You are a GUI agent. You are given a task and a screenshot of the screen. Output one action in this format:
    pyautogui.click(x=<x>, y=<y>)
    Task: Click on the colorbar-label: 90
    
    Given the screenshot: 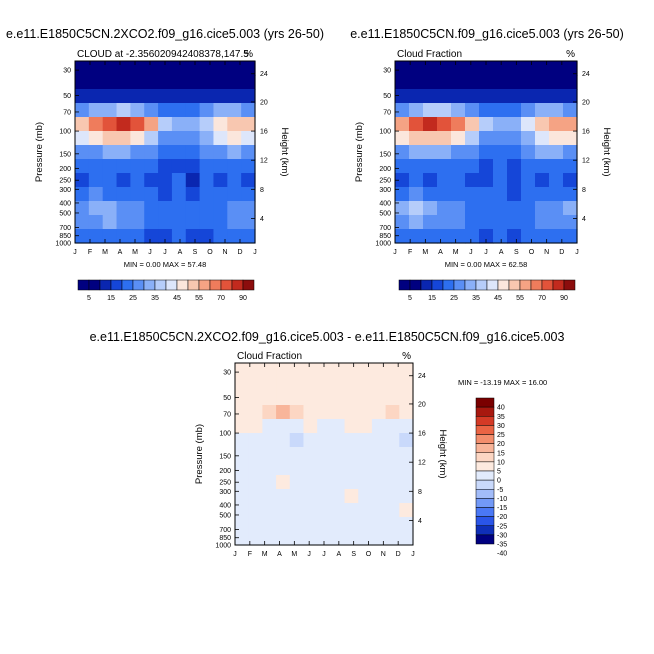 What is the action you would take?
    pyautogui.click(x=243, y=298)
    